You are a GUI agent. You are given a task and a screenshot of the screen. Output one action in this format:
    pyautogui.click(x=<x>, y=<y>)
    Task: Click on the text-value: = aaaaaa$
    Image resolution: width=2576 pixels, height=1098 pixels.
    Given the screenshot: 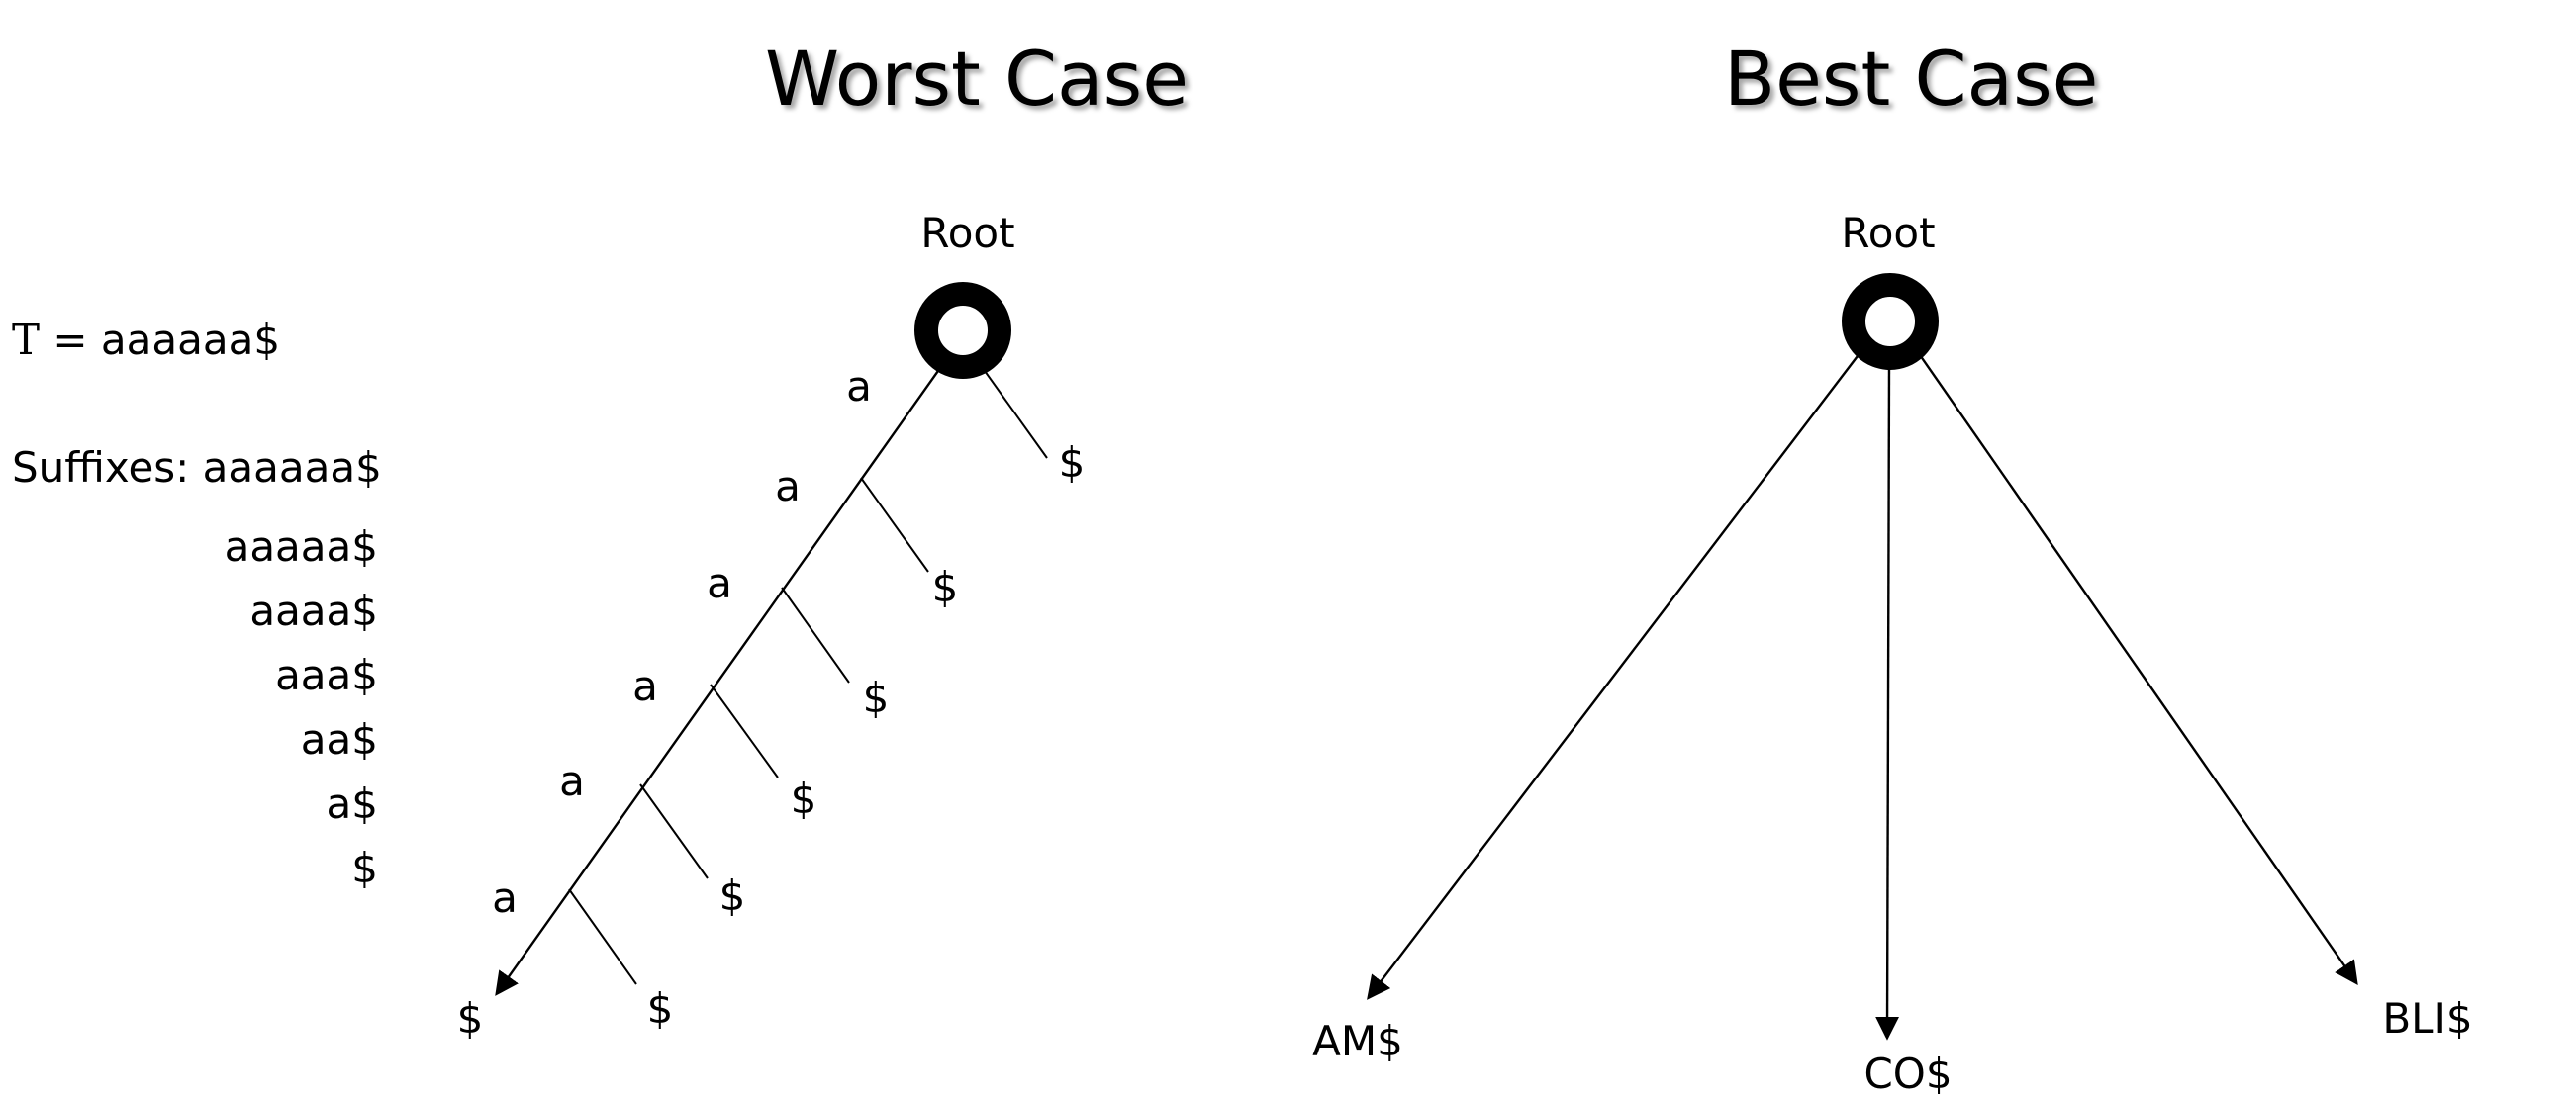 What is the action you would take?
    pyautogui.click(x=166, y=340)
    